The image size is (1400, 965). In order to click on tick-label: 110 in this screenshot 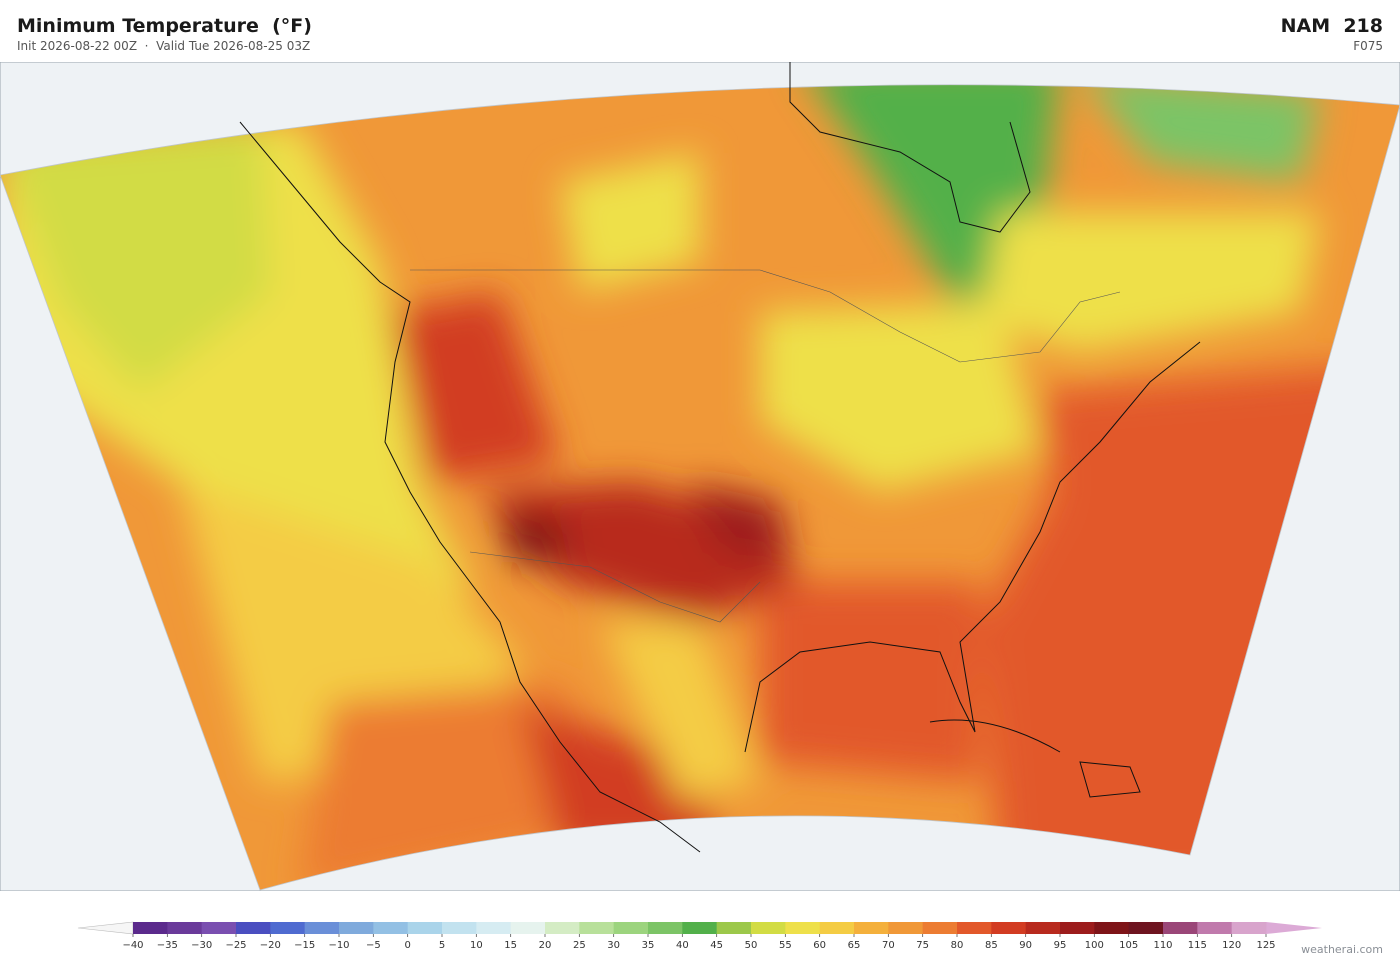, I will do `click(1162, 945)`.